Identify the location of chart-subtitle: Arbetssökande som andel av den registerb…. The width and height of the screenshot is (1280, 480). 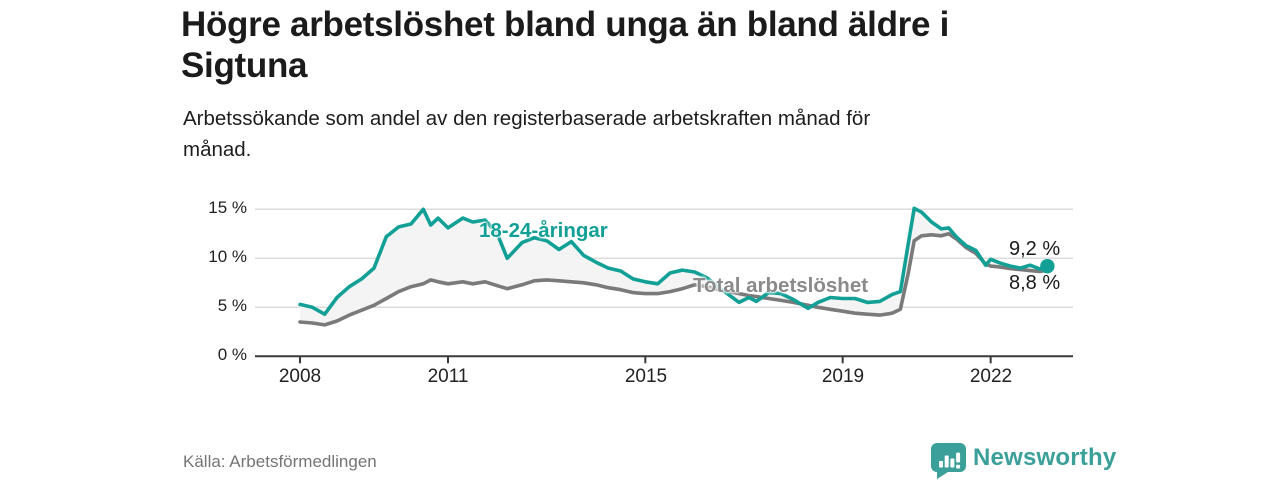
(527, 134).